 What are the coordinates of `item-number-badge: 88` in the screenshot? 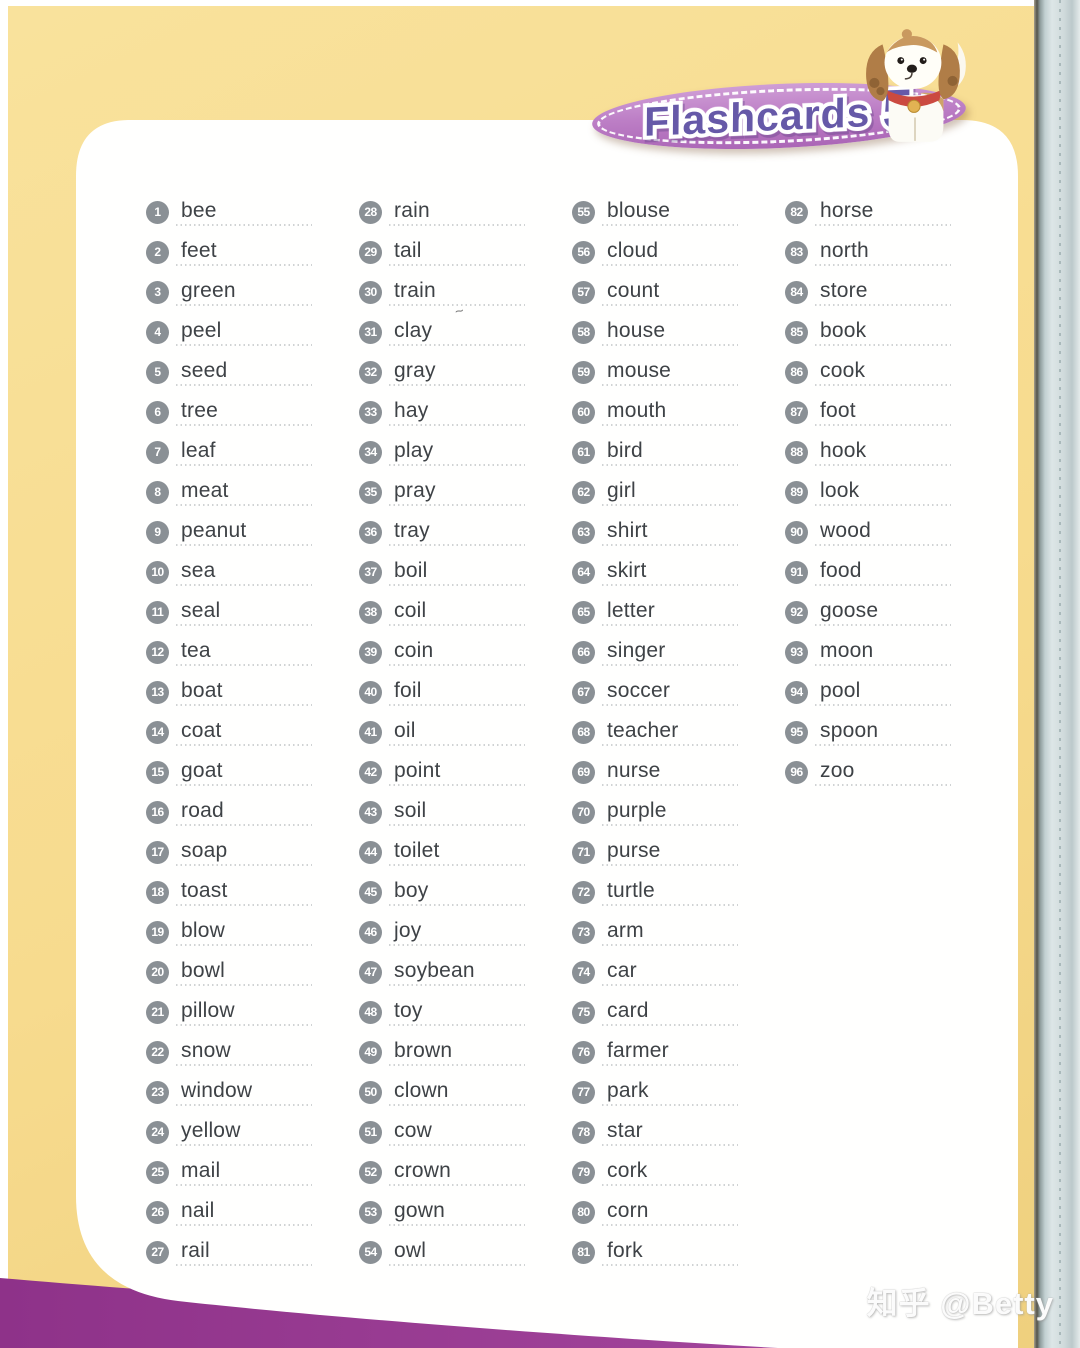 It's located at (796, 452).